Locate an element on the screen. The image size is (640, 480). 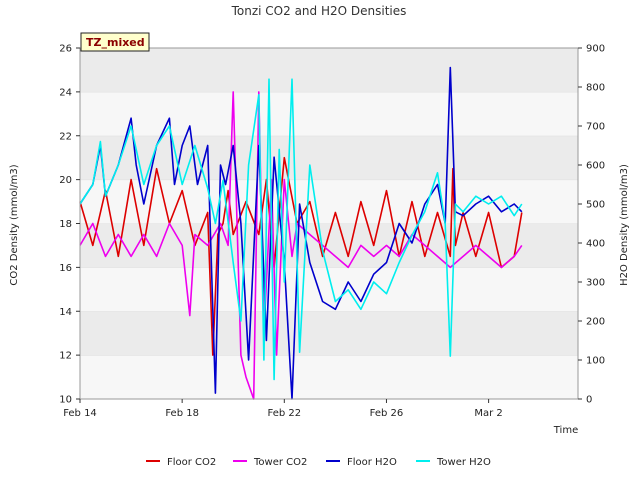
legend-label: Floor H2O is located at coordinates (372, 462).